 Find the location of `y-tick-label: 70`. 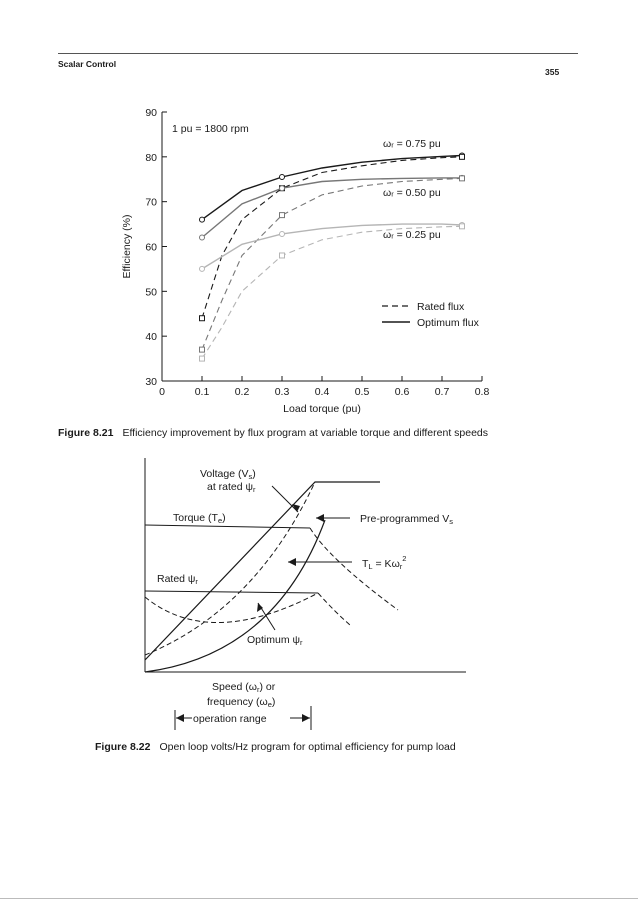

y-tick-label: 70 is located at coordinates (151, 203).